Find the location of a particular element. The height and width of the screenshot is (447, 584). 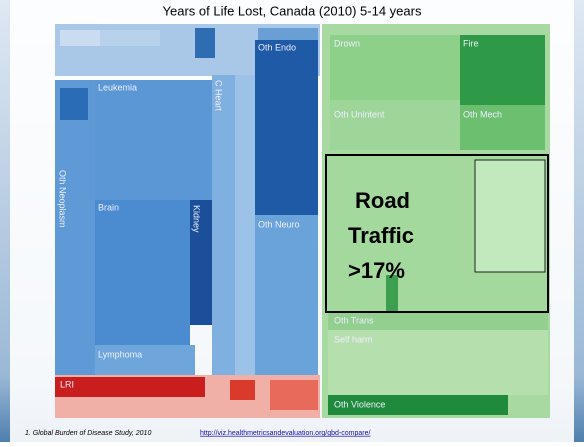

callout-line: Road is located at coordinates (382, 200).